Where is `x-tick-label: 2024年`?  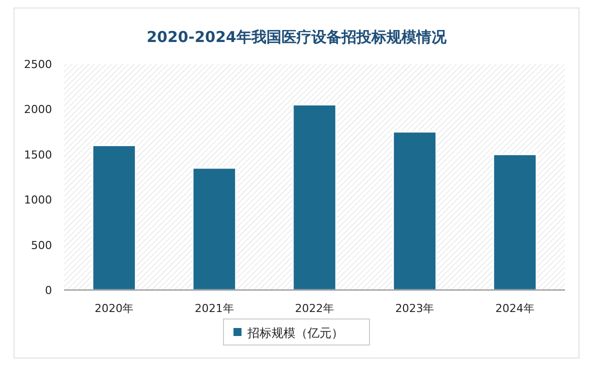
x-tick-label: 2024年 is located at coordinates (514, 308).